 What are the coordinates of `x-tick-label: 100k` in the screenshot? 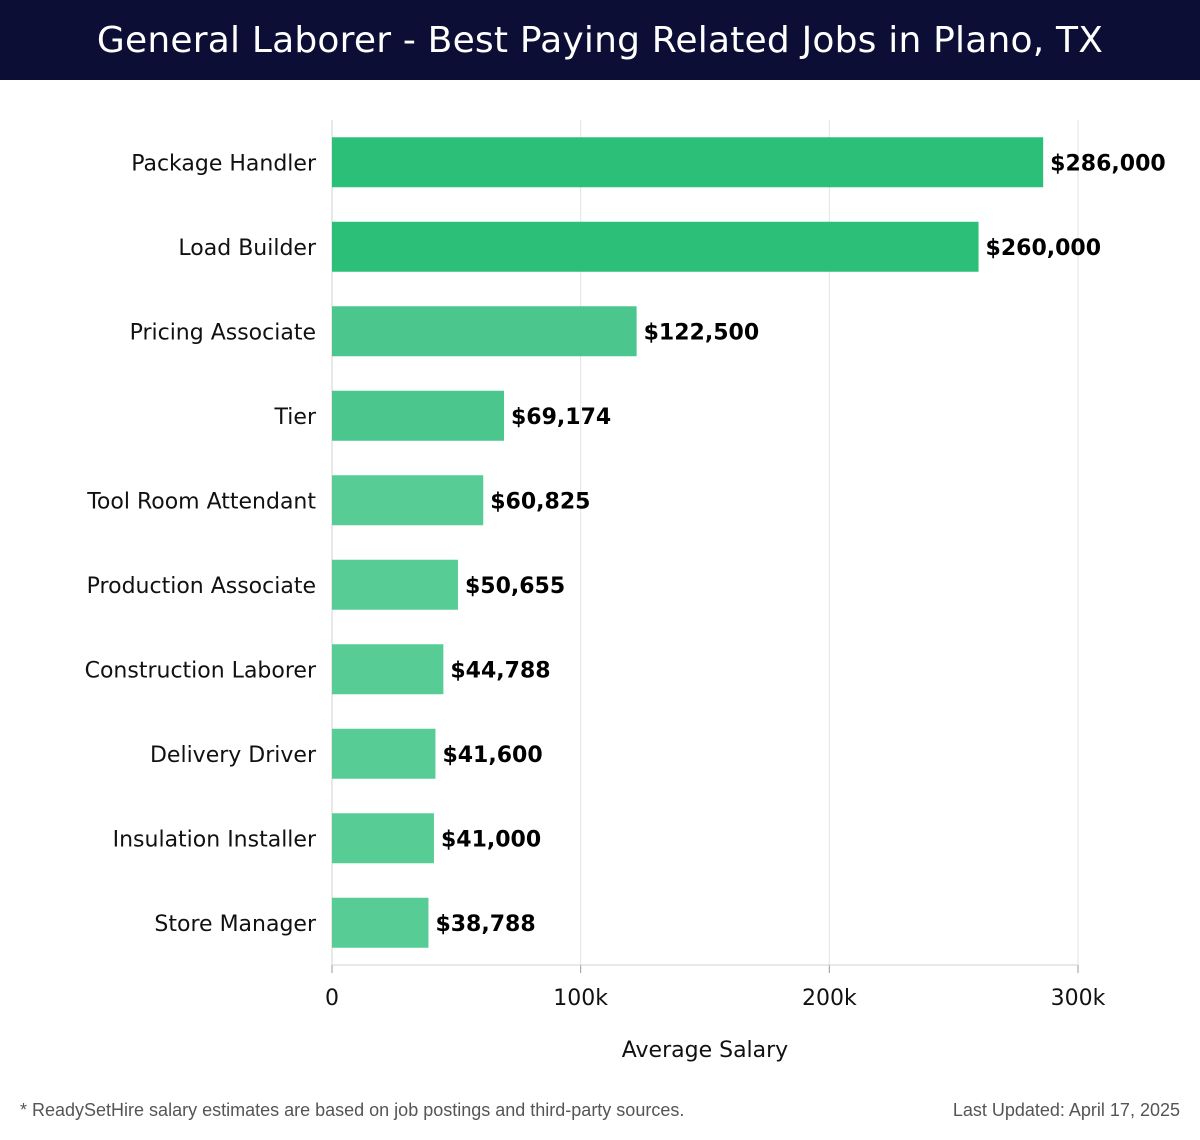 It's located at (580, 998).